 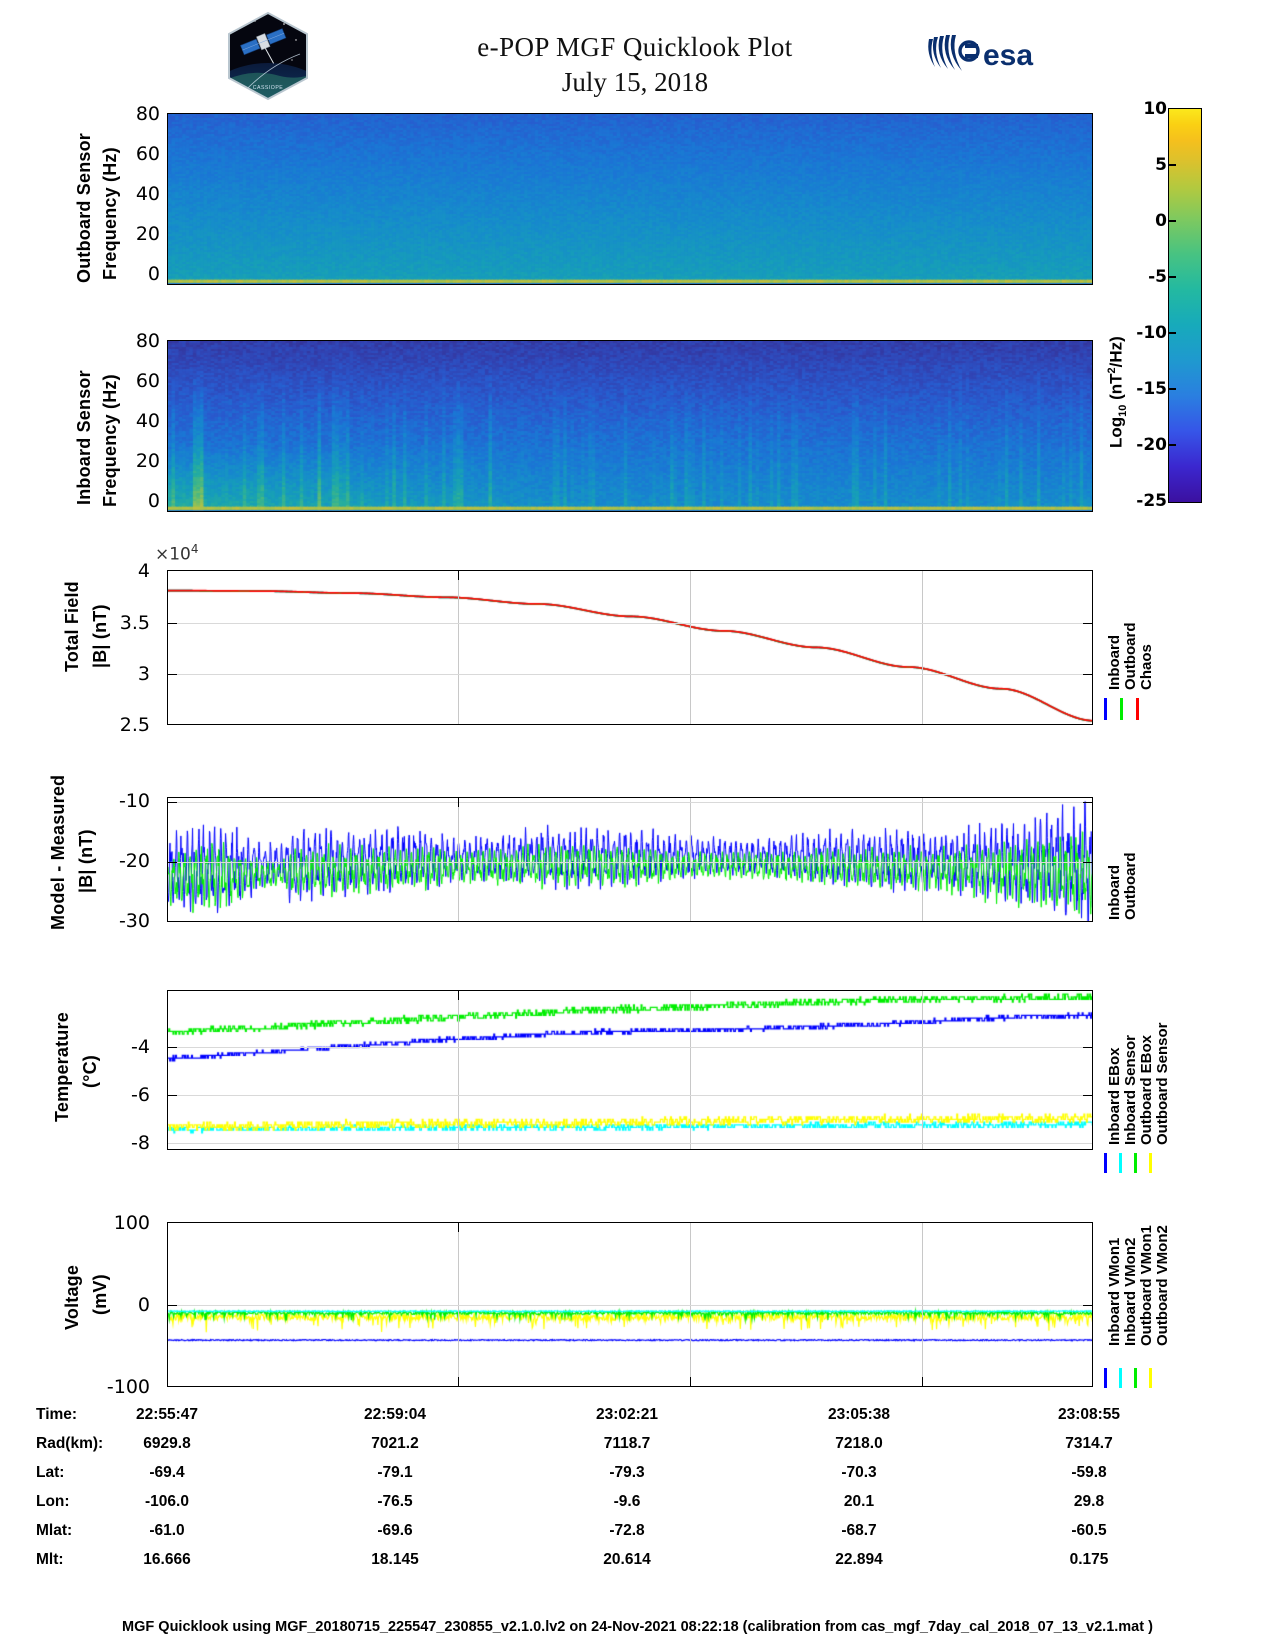 What do you see at coordinates (1089, 1443) in the screenshot?
I see `cell-rad-4: 7314.7` at bounding box center [1089, 1443].